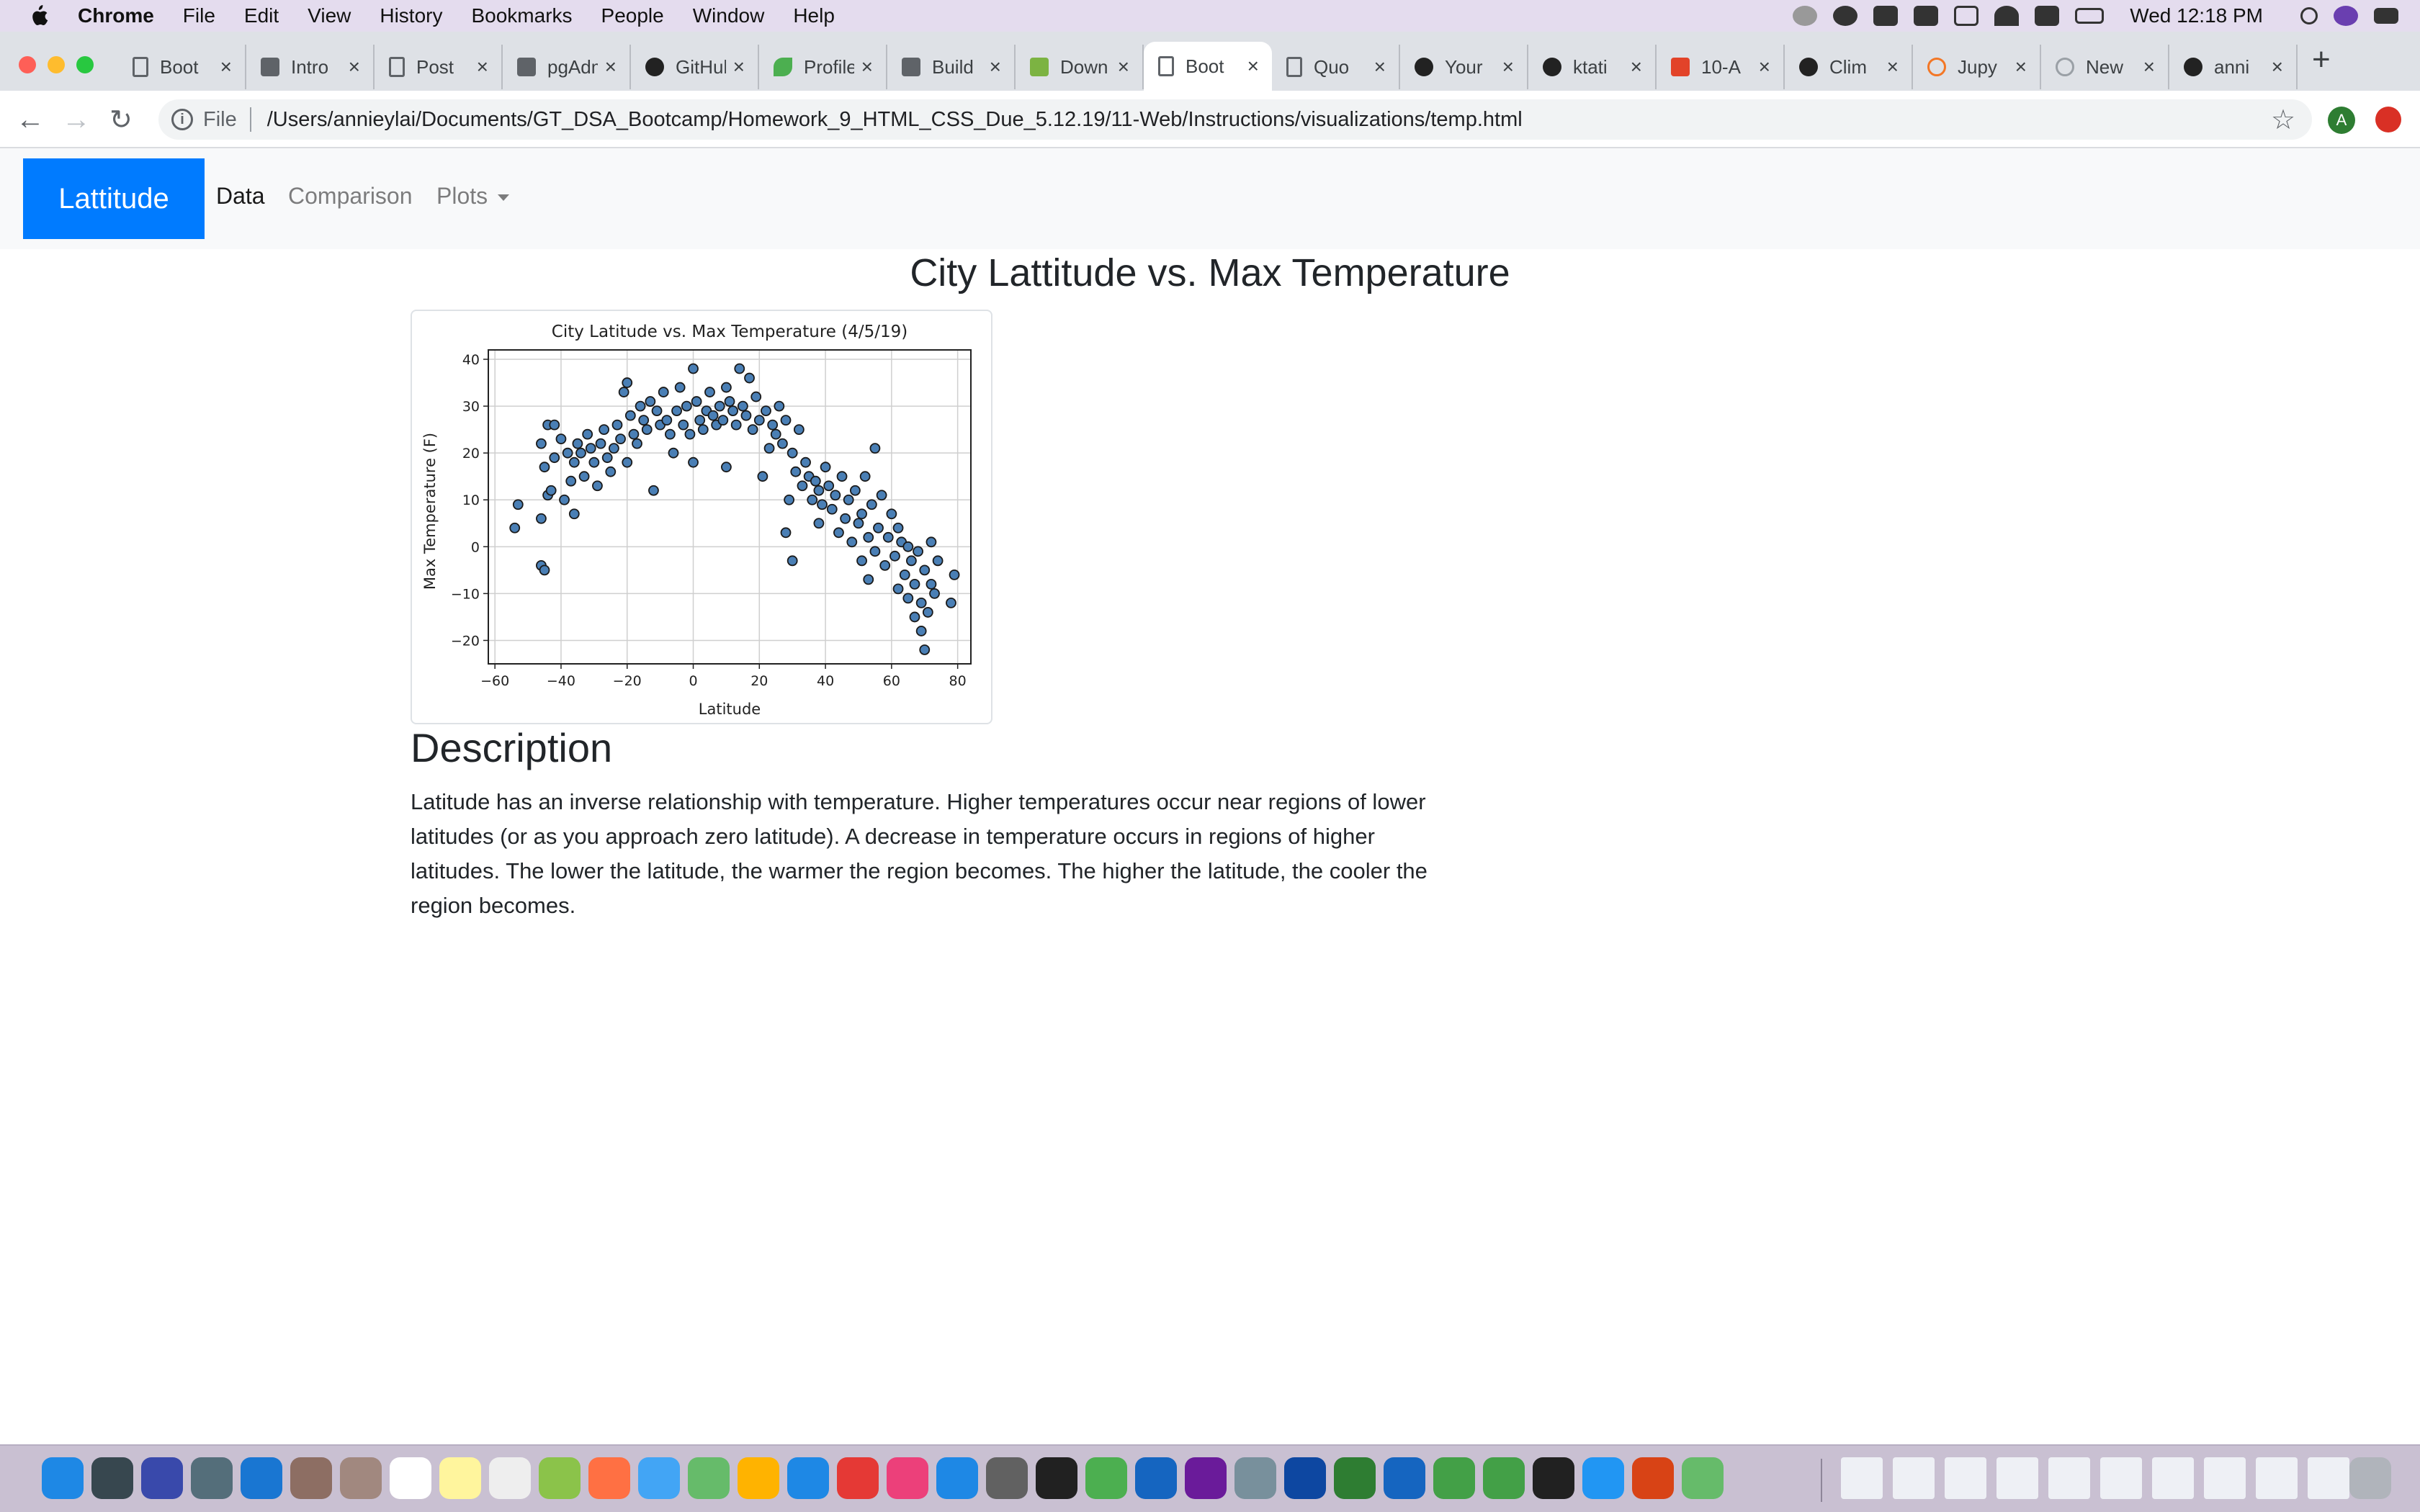 Image resolution: width=2420 pixels, height=1512 pixels. What do you see at coordinates (808, 1478) in the screenshot?
I see `dock-keynote-icon` at bounding box center [808, 1478].